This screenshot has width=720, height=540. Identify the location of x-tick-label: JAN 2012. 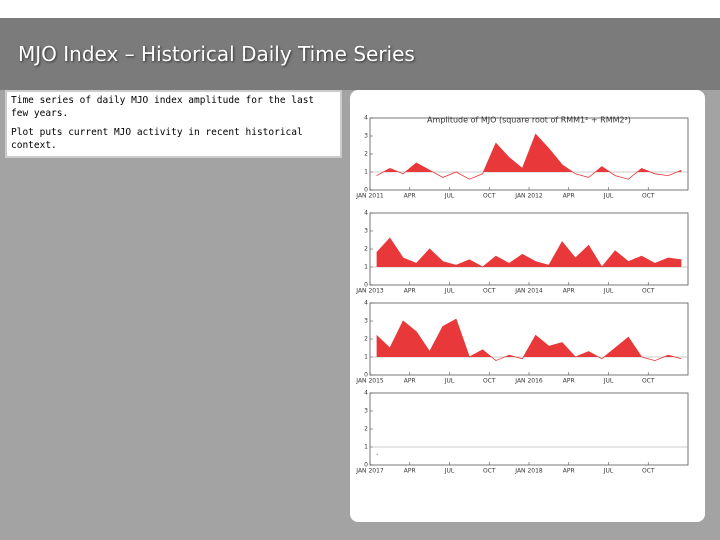
(528, 196).